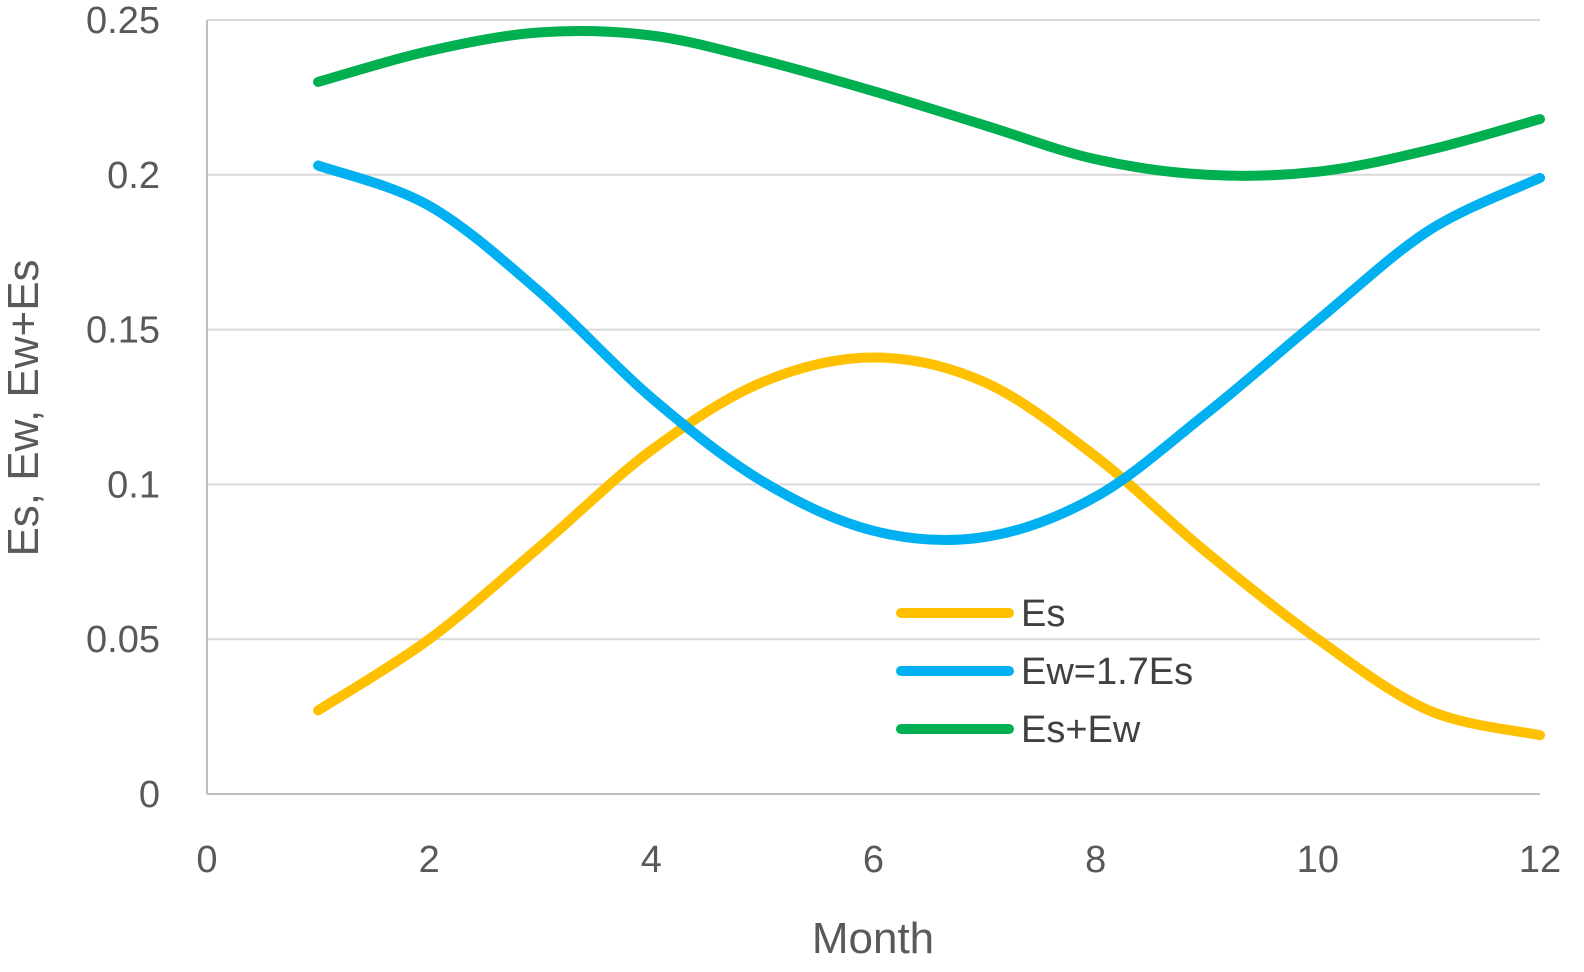 This screenshot has height=972, width=1584. Describe the element at coordinates (24, 407) in the screenshot. I see `y-axis-title: Es, Ew, Ew+Es` at that location.